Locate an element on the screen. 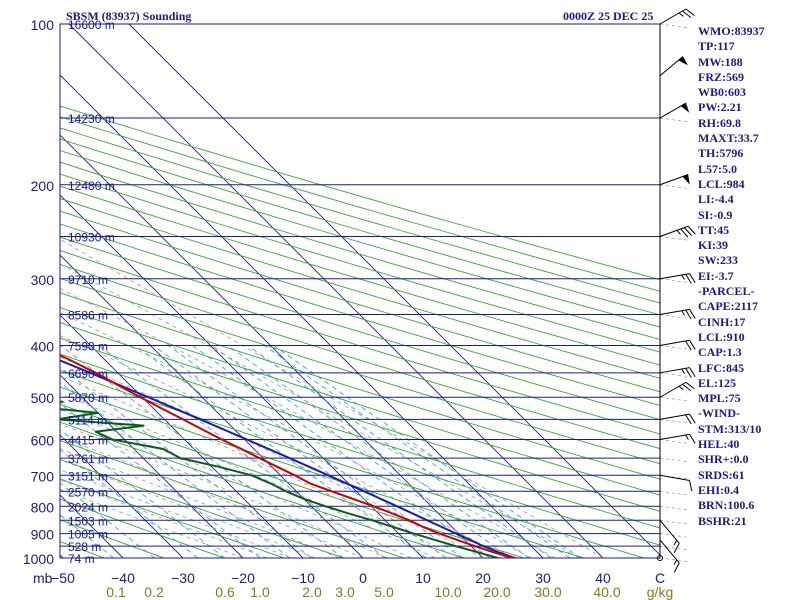 The width and height of the screenshot is (800, 600). temperature-tick-label: 30 is located at coordinates (543, 578).